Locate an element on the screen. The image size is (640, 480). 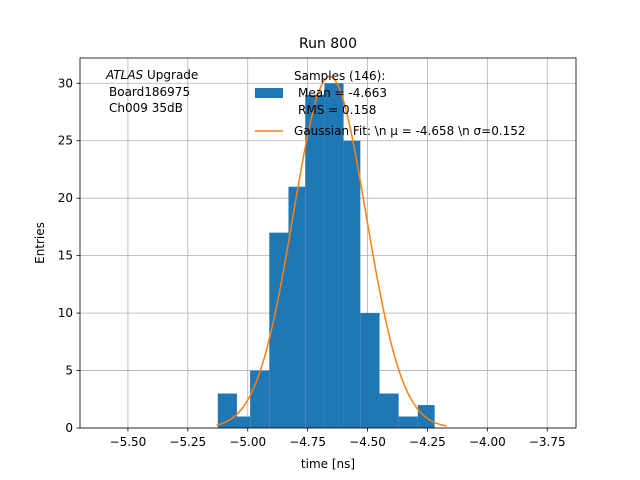
y-tick-label: 0 is located at coordinates (69, 428).